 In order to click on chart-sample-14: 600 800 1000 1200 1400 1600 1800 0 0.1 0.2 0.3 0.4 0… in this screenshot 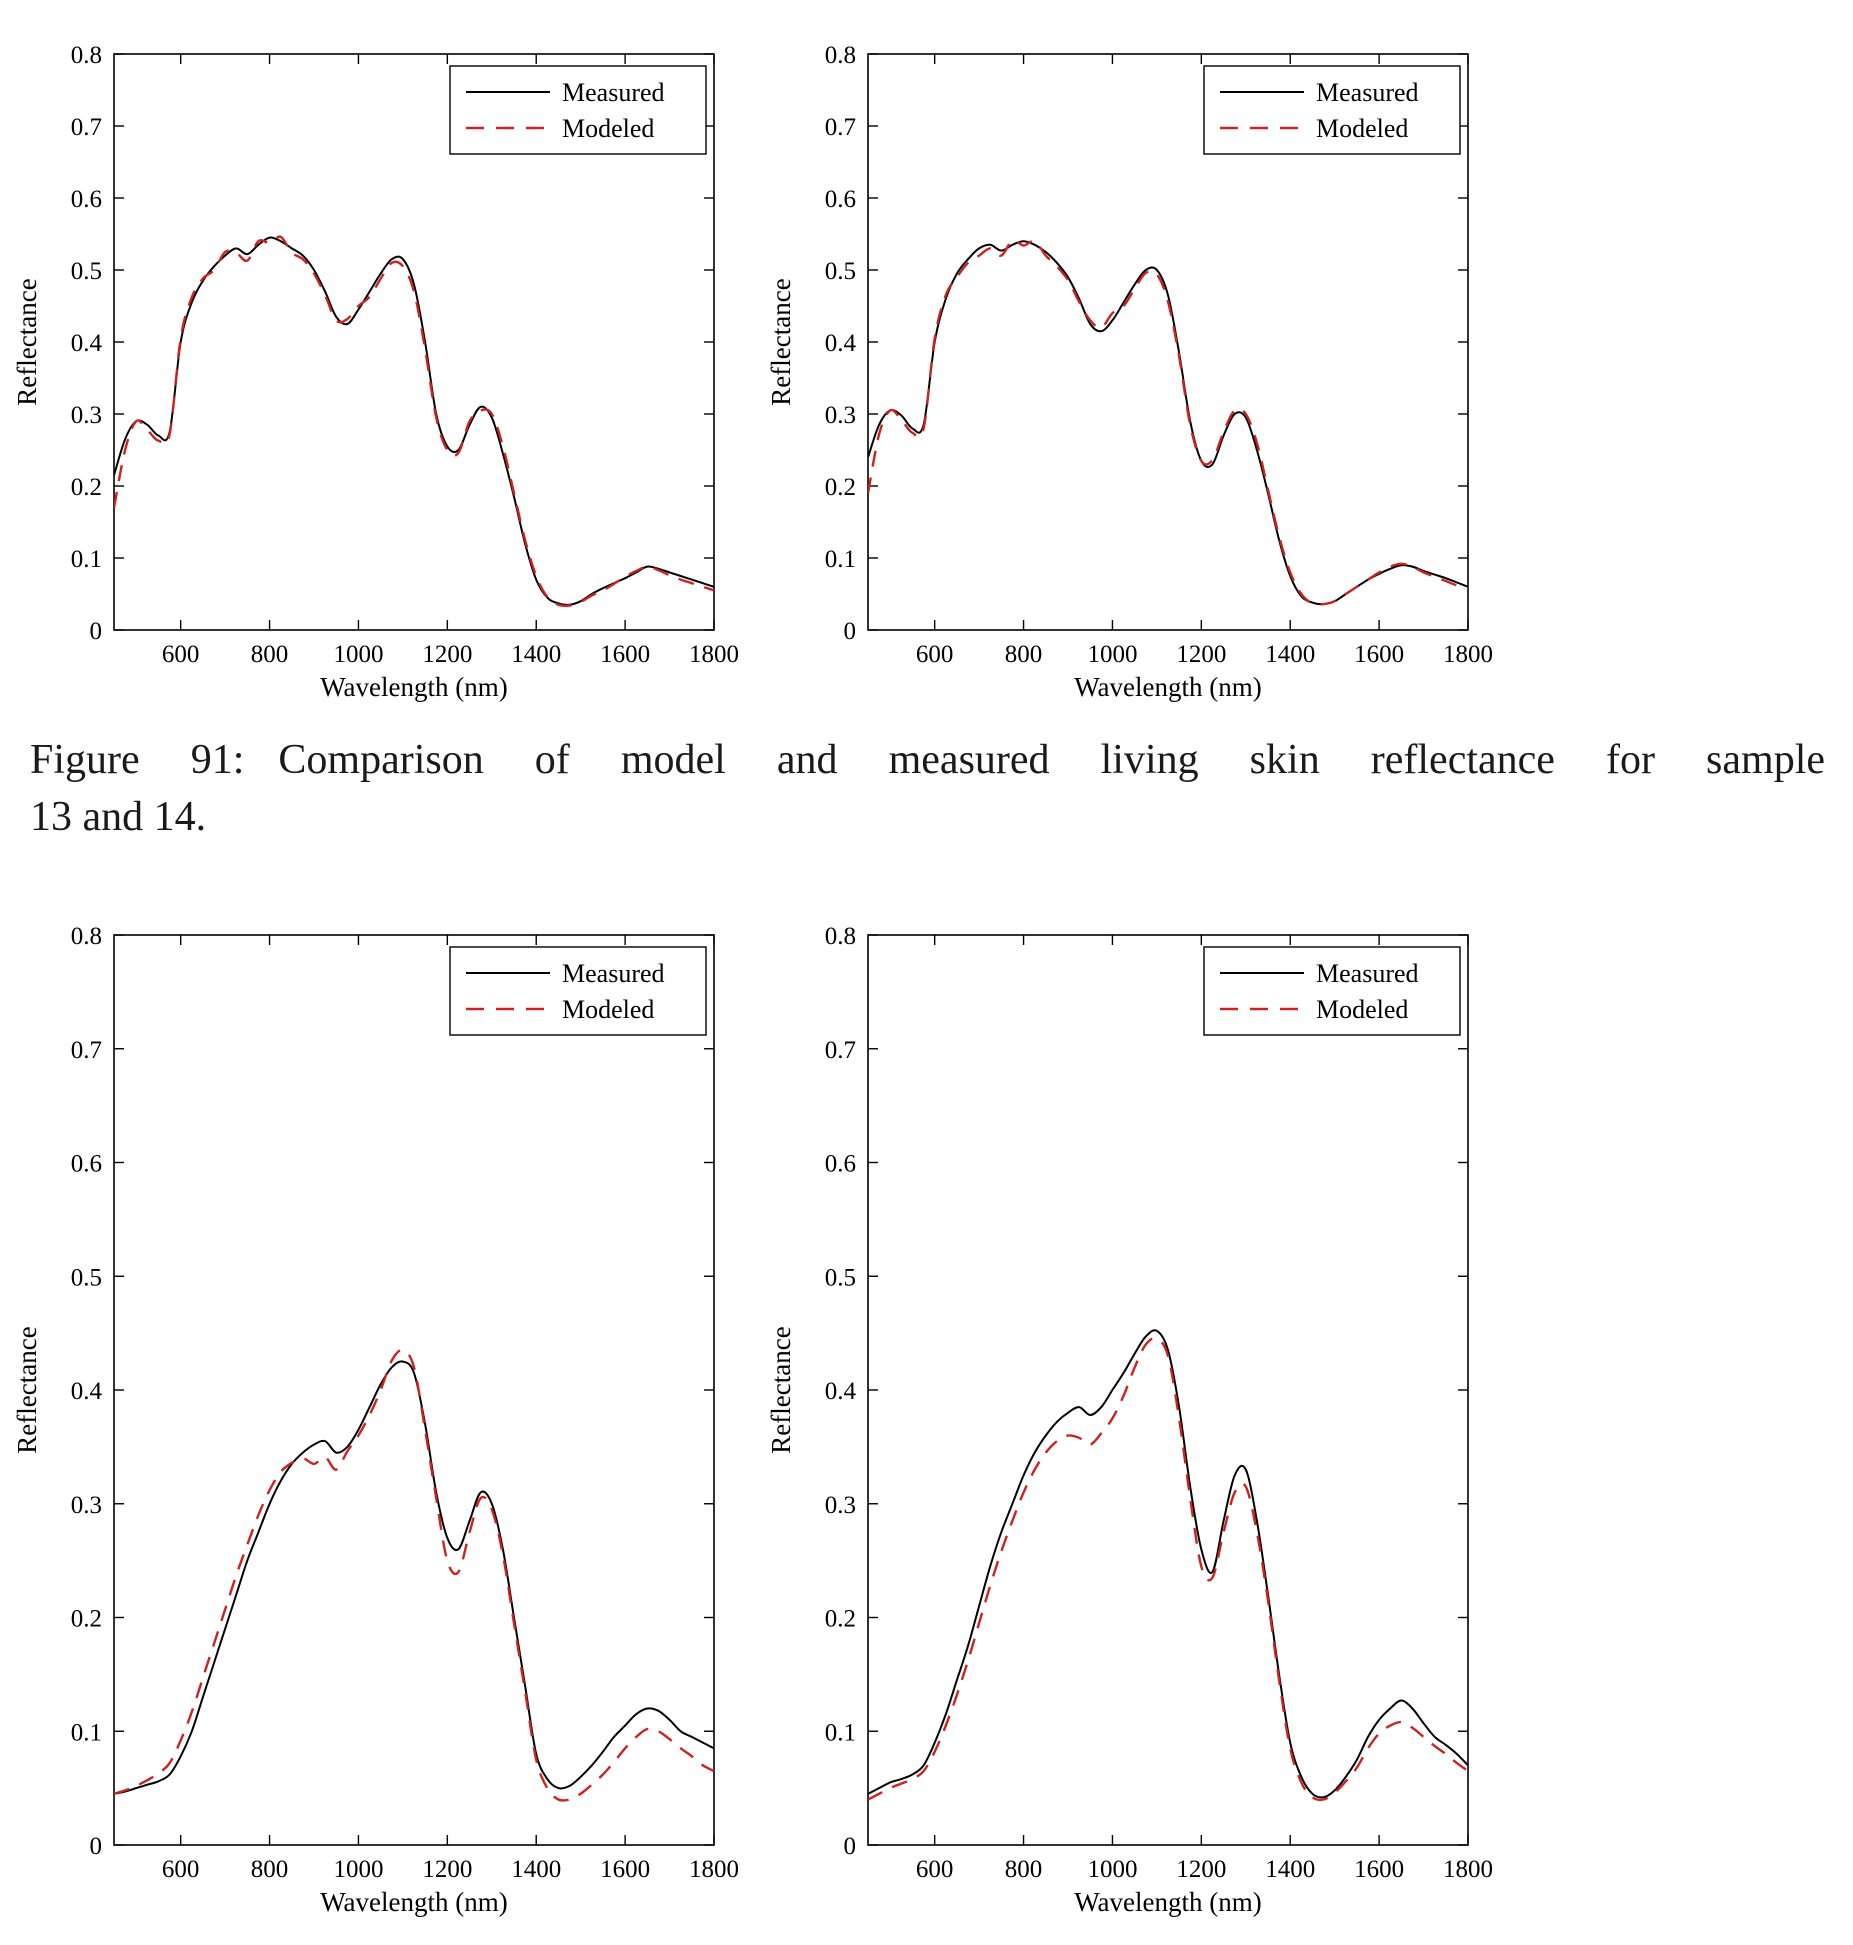, I will do `click(1133, 368)`.